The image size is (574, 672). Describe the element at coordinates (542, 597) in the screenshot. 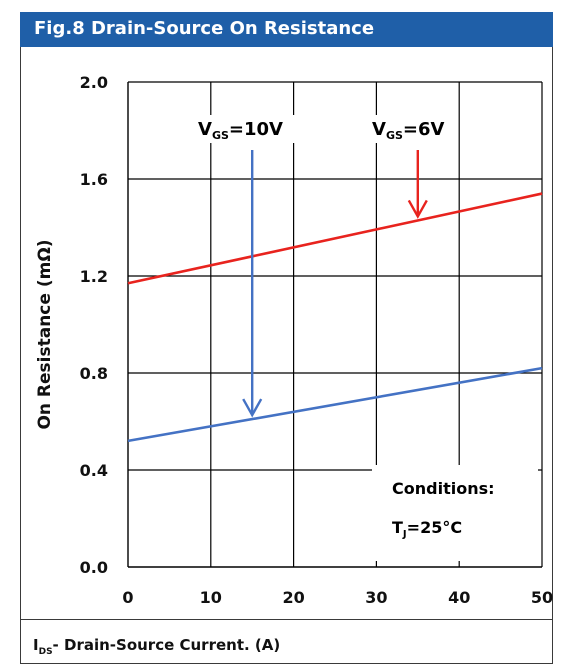

I see `x-tick-label: 50` at that location.